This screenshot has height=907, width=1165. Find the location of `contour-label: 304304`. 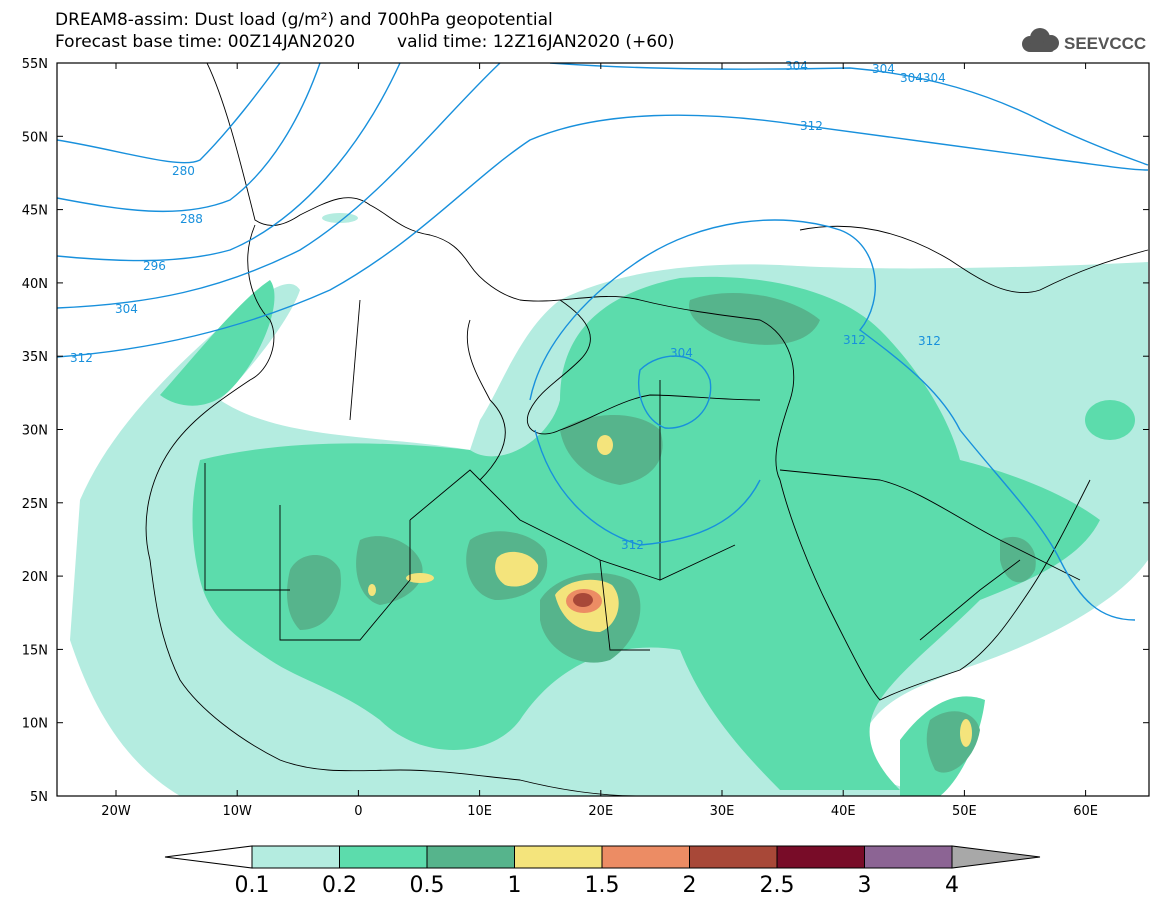

contour-label: 304304 is located at coordinates (923, 78).